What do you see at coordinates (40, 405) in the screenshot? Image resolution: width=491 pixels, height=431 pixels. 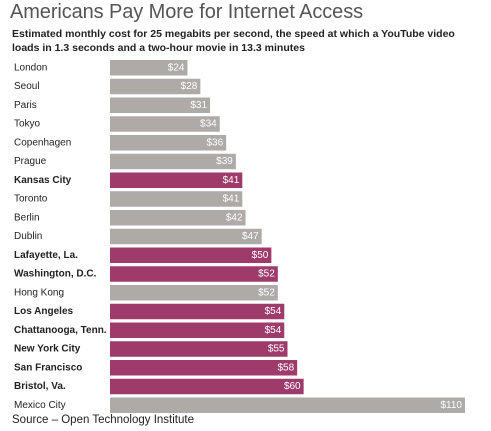 I see `category-label: Mexico City` at bounding box center [40, 405].